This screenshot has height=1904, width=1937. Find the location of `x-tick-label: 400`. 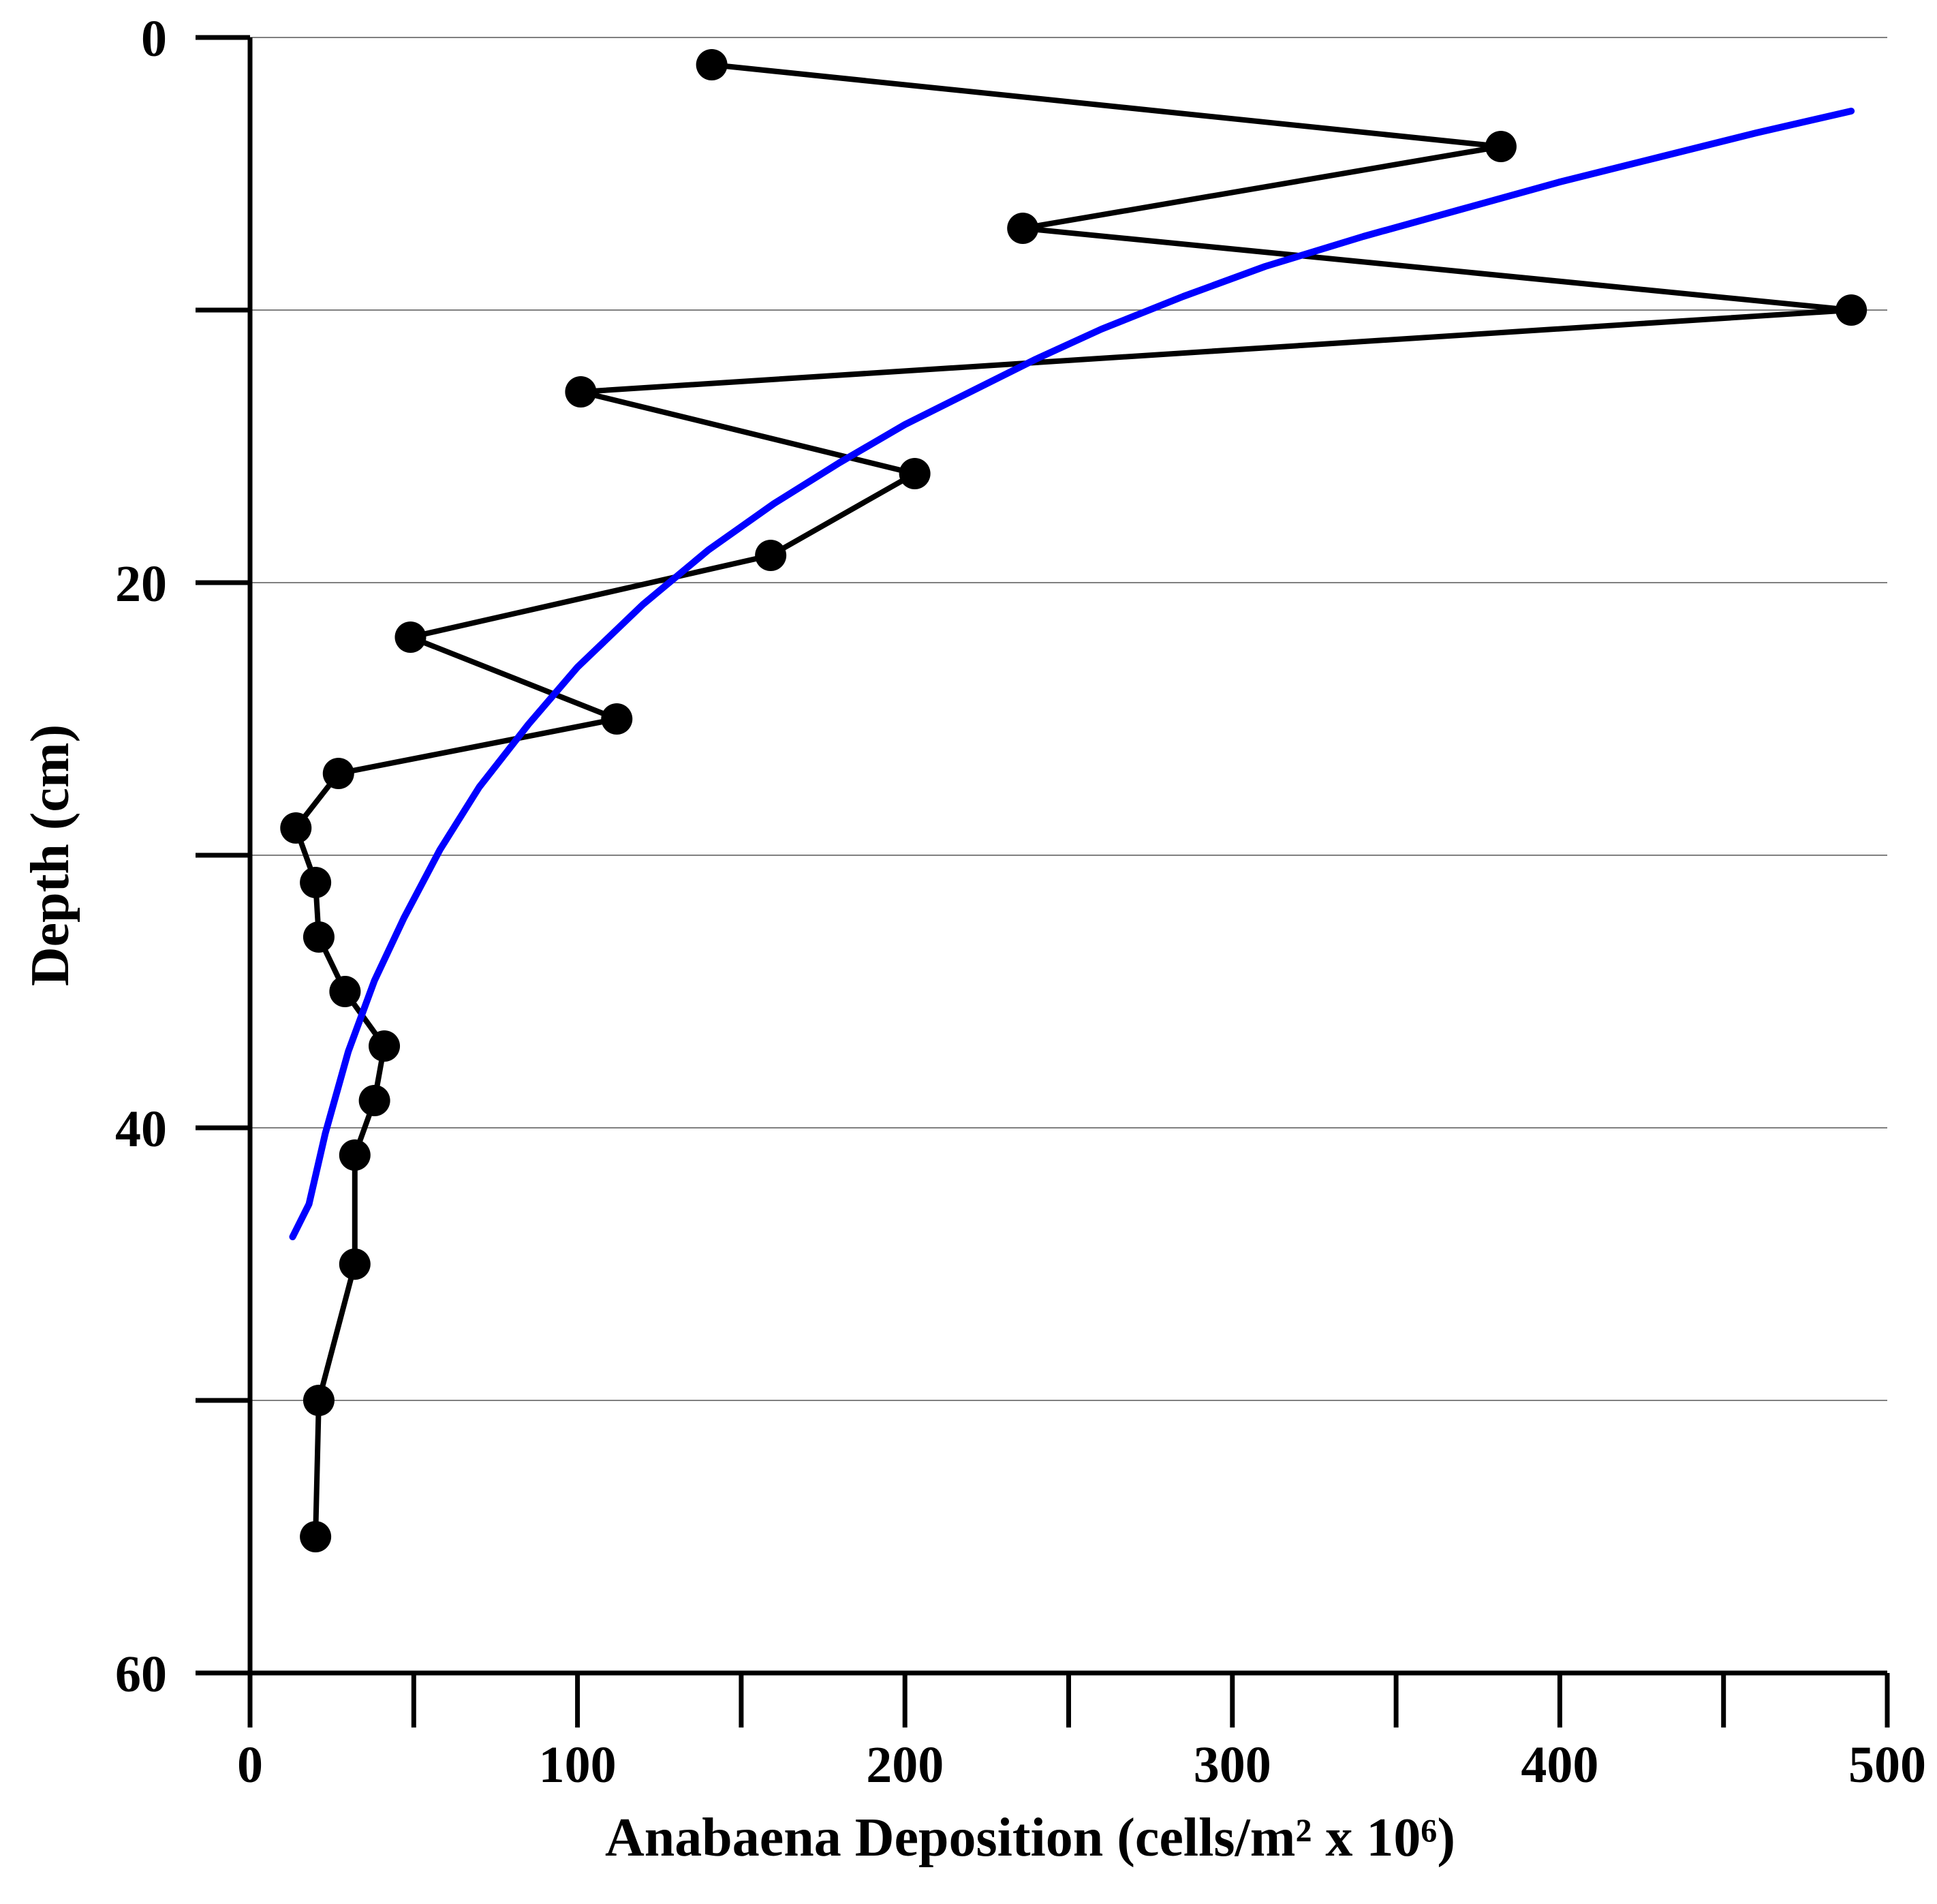

x-tick-label: 400 is located at coordinates (1560, 1765).